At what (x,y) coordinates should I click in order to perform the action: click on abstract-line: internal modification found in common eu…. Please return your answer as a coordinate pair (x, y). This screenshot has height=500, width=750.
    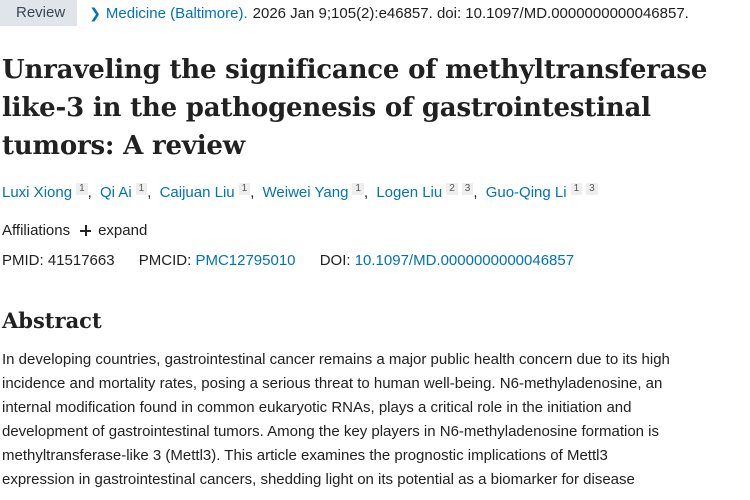
    Looking at the image, I should click on (317, 407).